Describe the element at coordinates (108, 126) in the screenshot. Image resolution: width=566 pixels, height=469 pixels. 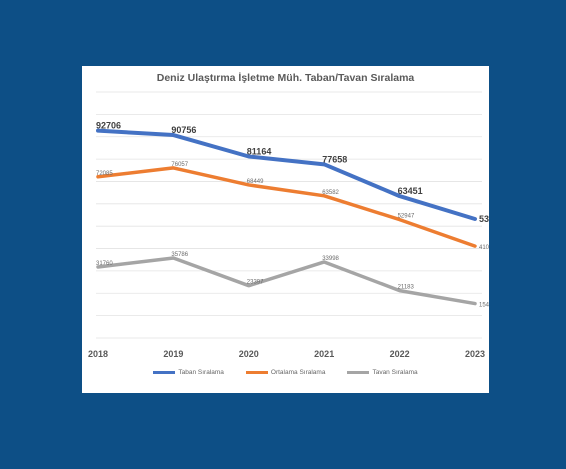
I see `data-label: 92706` at that location.